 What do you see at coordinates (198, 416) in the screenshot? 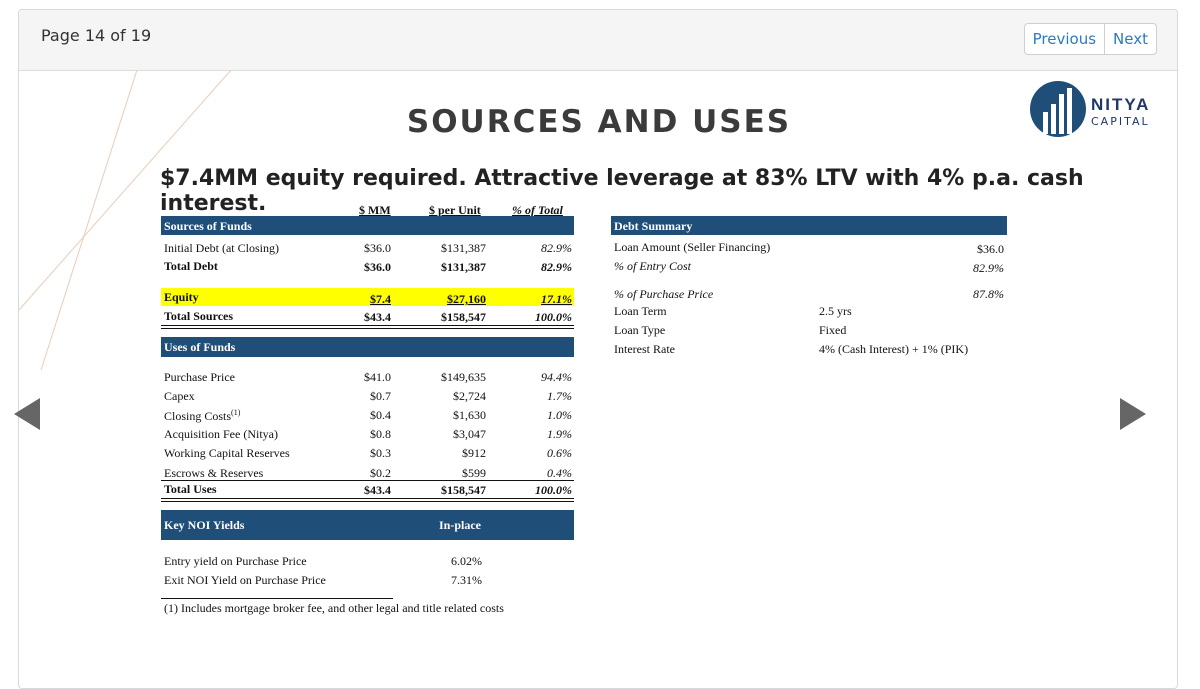
I see `uses-row-label: Closing Costs` at bounding box center [198, 416].